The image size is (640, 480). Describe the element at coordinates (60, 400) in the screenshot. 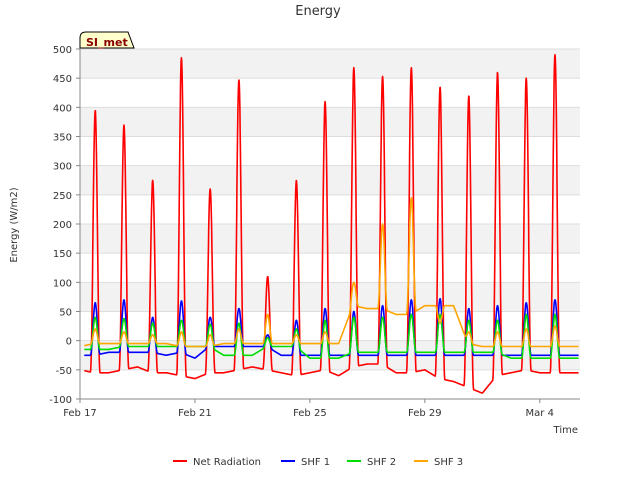

I see `y-tick-label: -100` at that location.